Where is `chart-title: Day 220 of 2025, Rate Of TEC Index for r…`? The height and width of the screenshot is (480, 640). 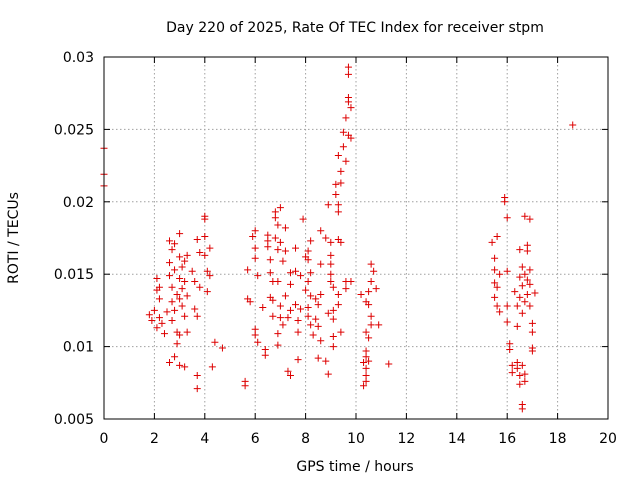 chart-title: Day 220 of 2025, Rate Of TEC Index for r… is located at coordinates (355, 28).